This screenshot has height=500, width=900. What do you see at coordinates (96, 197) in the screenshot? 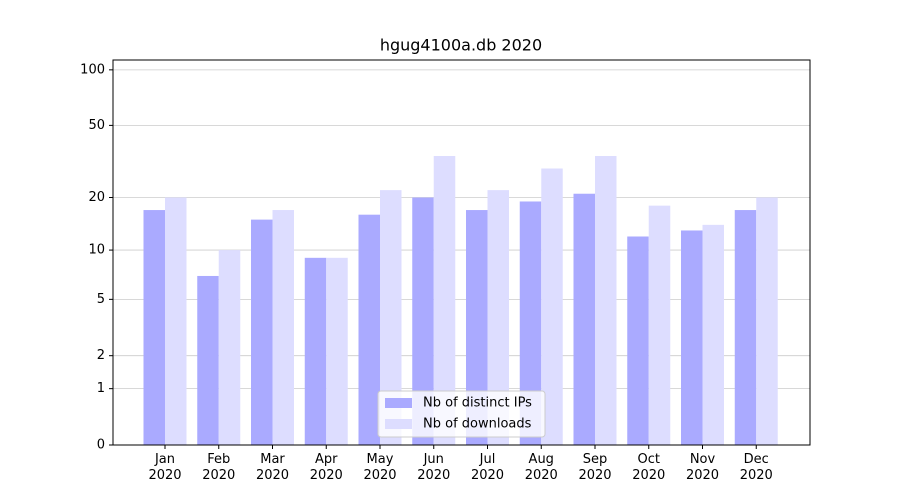
I see `y-tick-label: 20` at bounding box center [96, 197].